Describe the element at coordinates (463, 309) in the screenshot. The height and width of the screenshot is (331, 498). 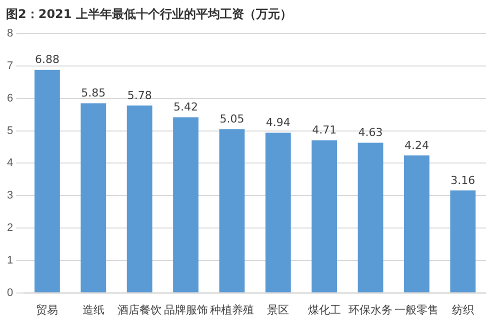
I see `x-tick-label: 纺织` at that location.